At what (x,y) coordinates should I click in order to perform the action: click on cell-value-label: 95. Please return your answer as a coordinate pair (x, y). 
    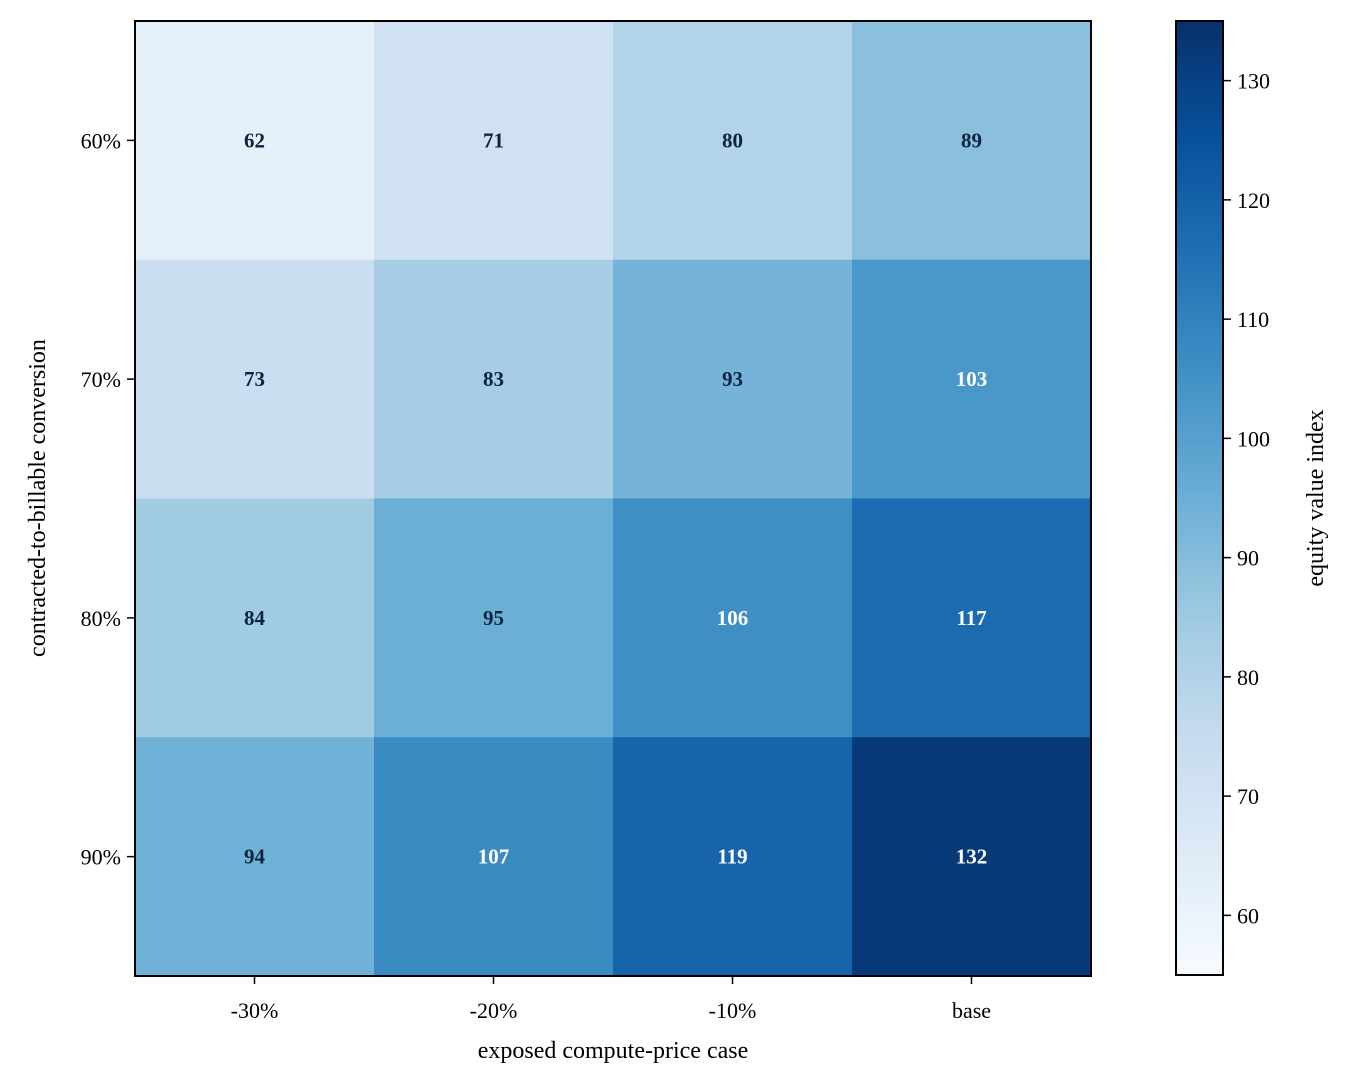
    Looking at the image, I should click on (493, 618).